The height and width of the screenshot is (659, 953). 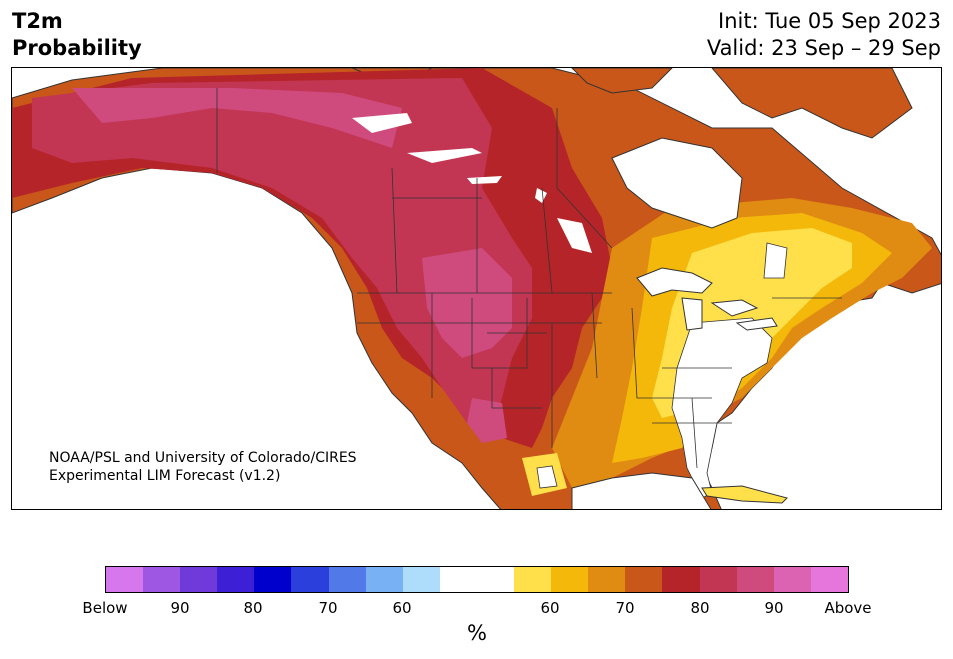 I want to click on colorbar-label-above-60: 60, so click(x=550, y=608).